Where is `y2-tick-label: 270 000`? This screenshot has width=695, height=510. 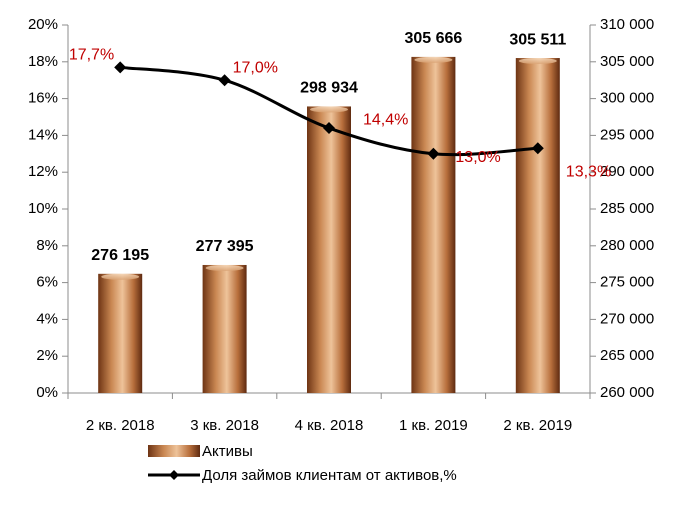 y2-tick-label: 270 000 is located at coordinates (627, 318).